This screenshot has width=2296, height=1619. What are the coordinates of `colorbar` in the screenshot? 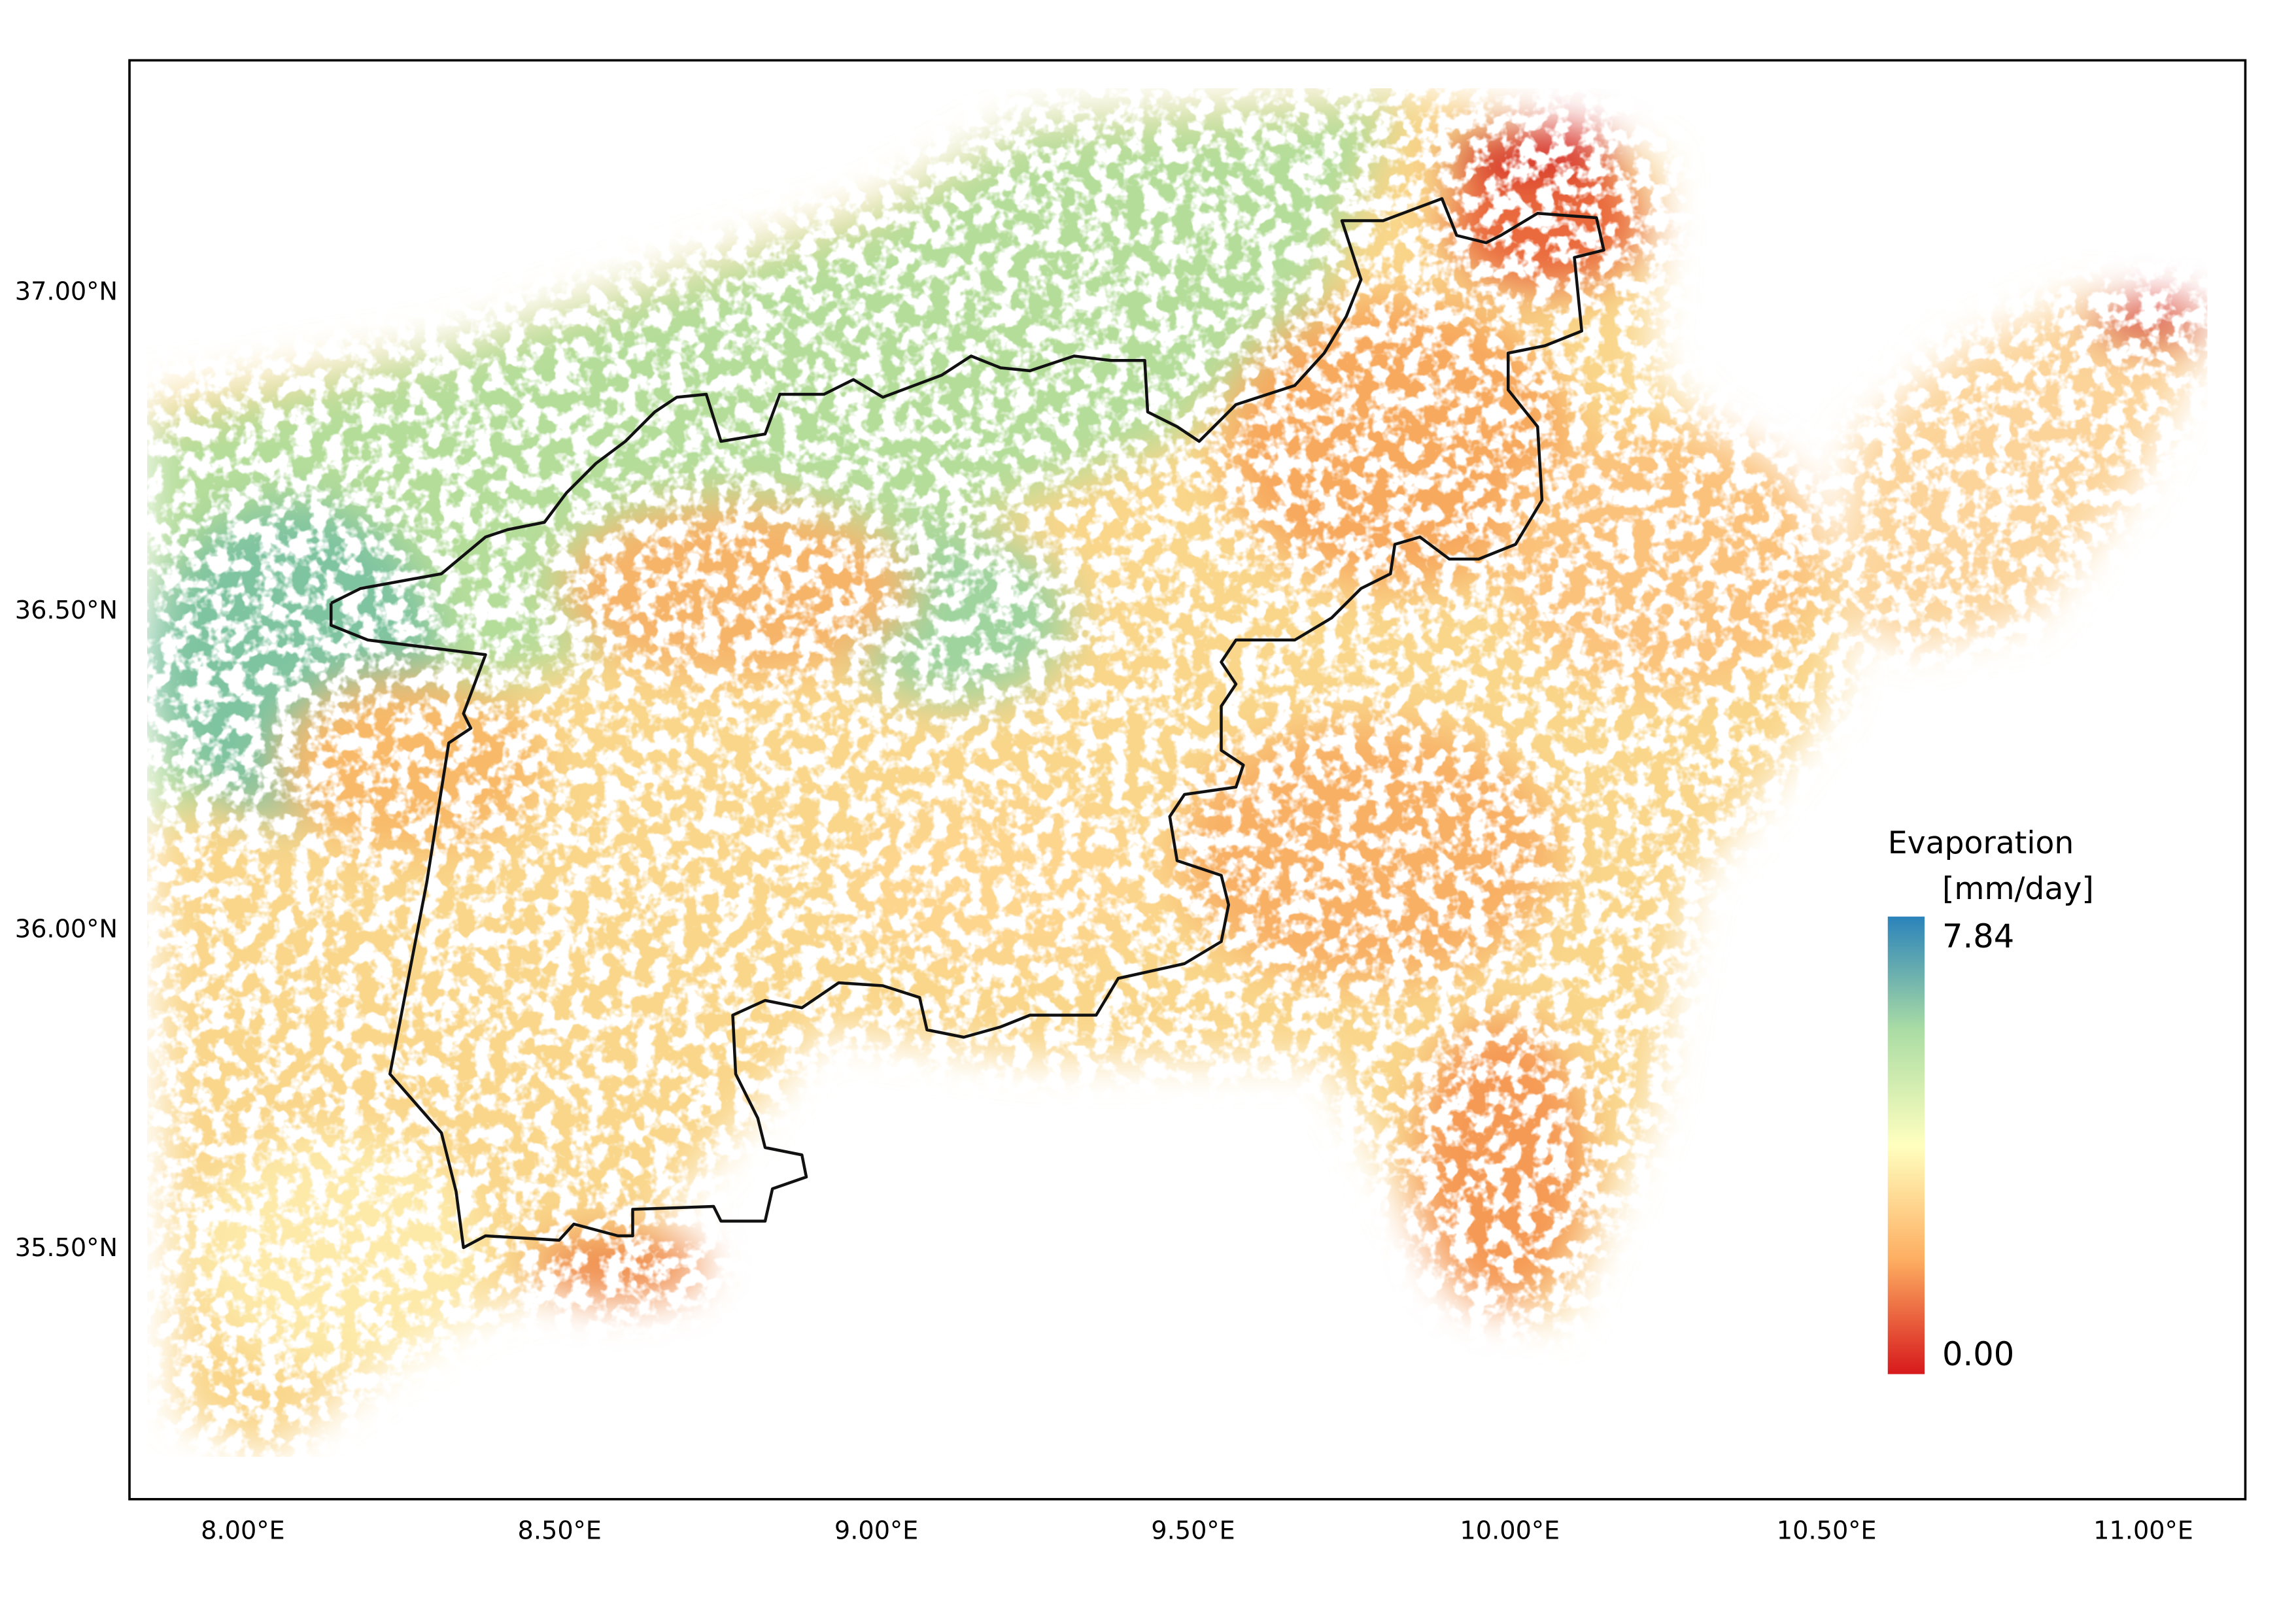 It's located at (1906, 1145).